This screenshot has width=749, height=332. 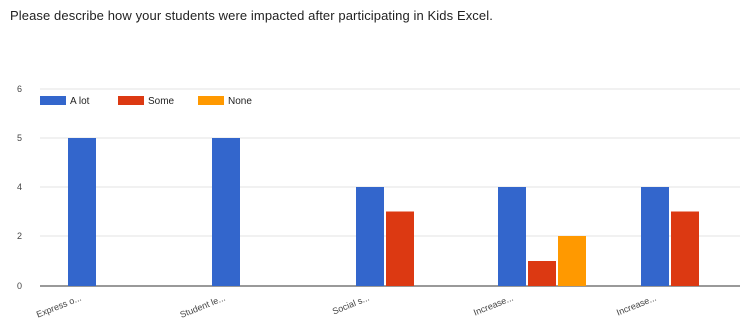 What do you see at coordinates (240, 101) in the screenshot?
I see `legend-label: None` at bounding box center [240, 101].